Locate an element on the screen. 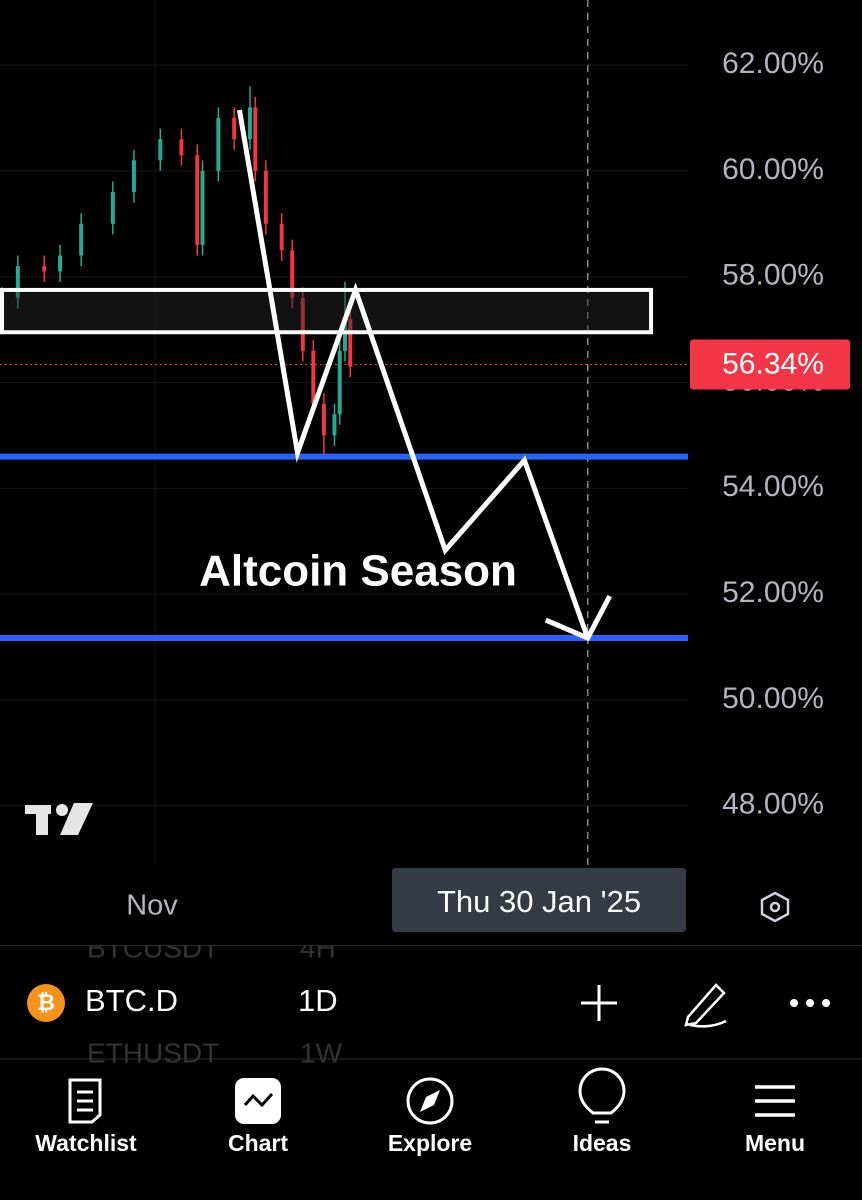  tab-label: Ideas is located at coordinates (602, 1143).